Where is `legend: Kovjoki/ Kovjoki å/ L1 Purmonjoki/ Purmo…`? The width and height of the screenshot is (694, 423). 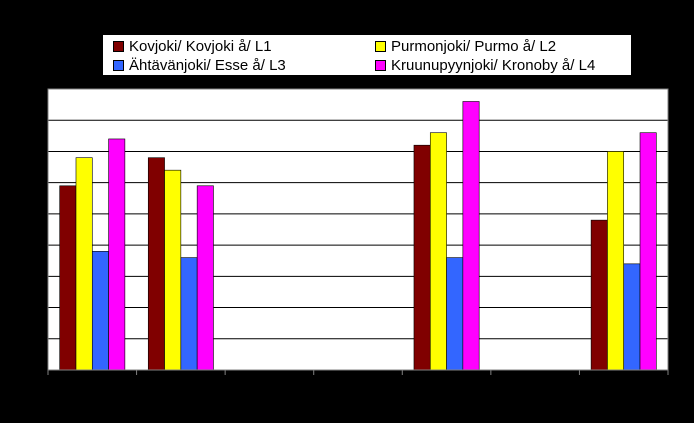 legend: Kovjoki/ Kovjoki å/ L1 Purmonjoki/ Purmo… is located at coordinates (367, 55).